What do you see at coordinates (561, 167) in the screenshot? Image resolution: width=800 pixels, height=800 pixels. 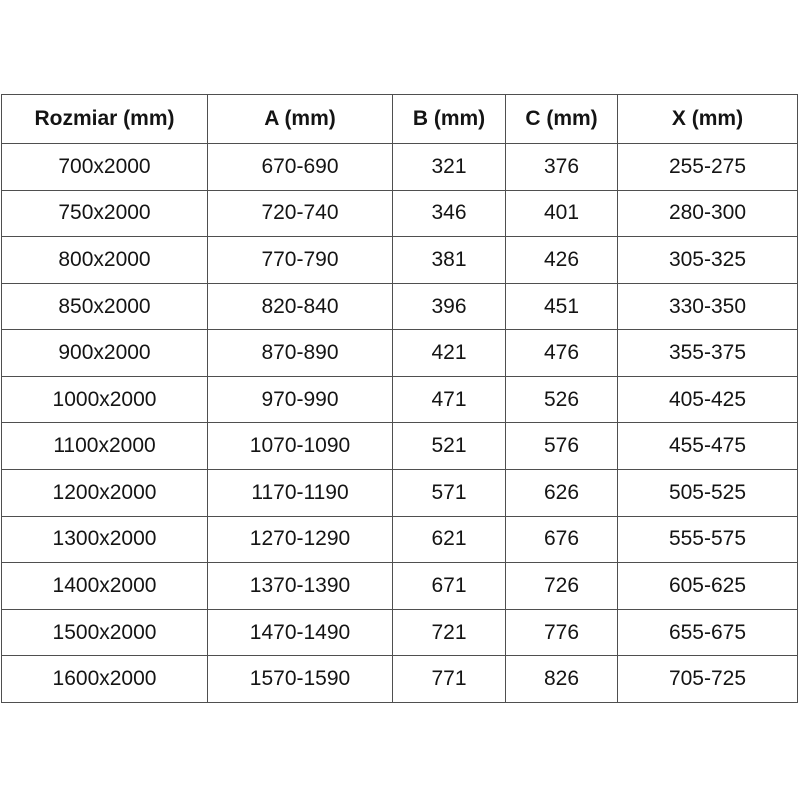 I see `table-cell: 376` at bounding box center [561, 167].